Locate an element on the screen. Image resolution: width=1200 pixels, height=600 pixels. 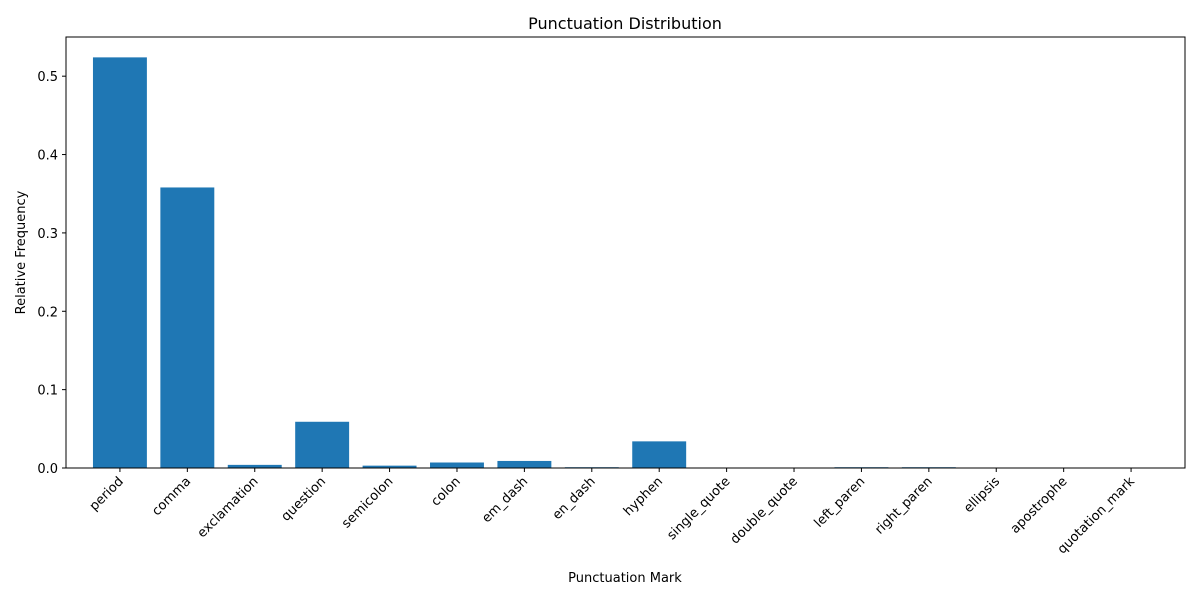
bar-question is located at coordinates (322, 444).